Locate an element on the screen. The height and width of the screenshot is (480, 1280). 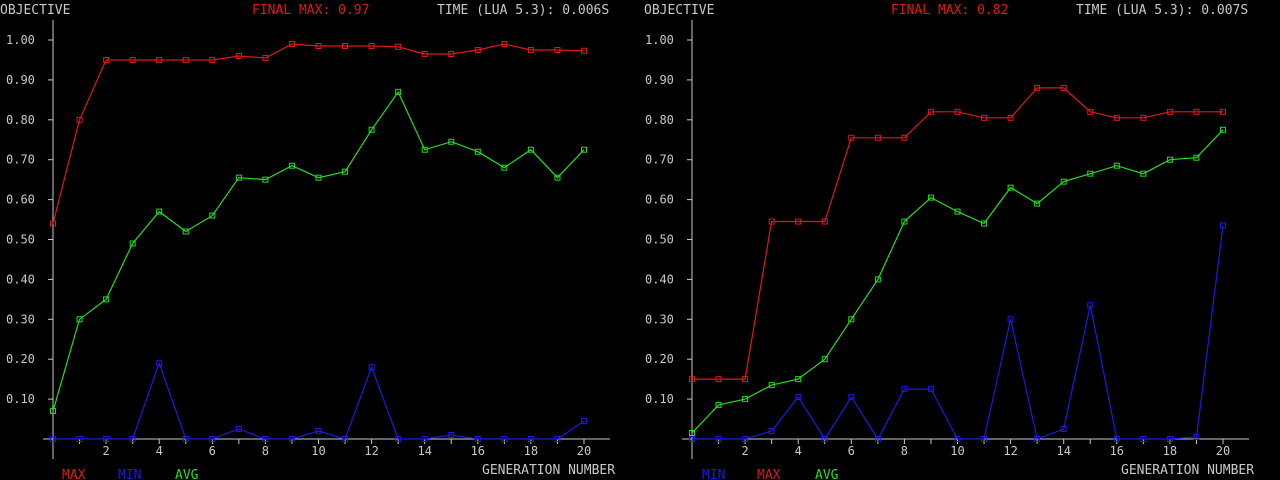
x-tick-label: 10 is located at coordinates (957, 451).